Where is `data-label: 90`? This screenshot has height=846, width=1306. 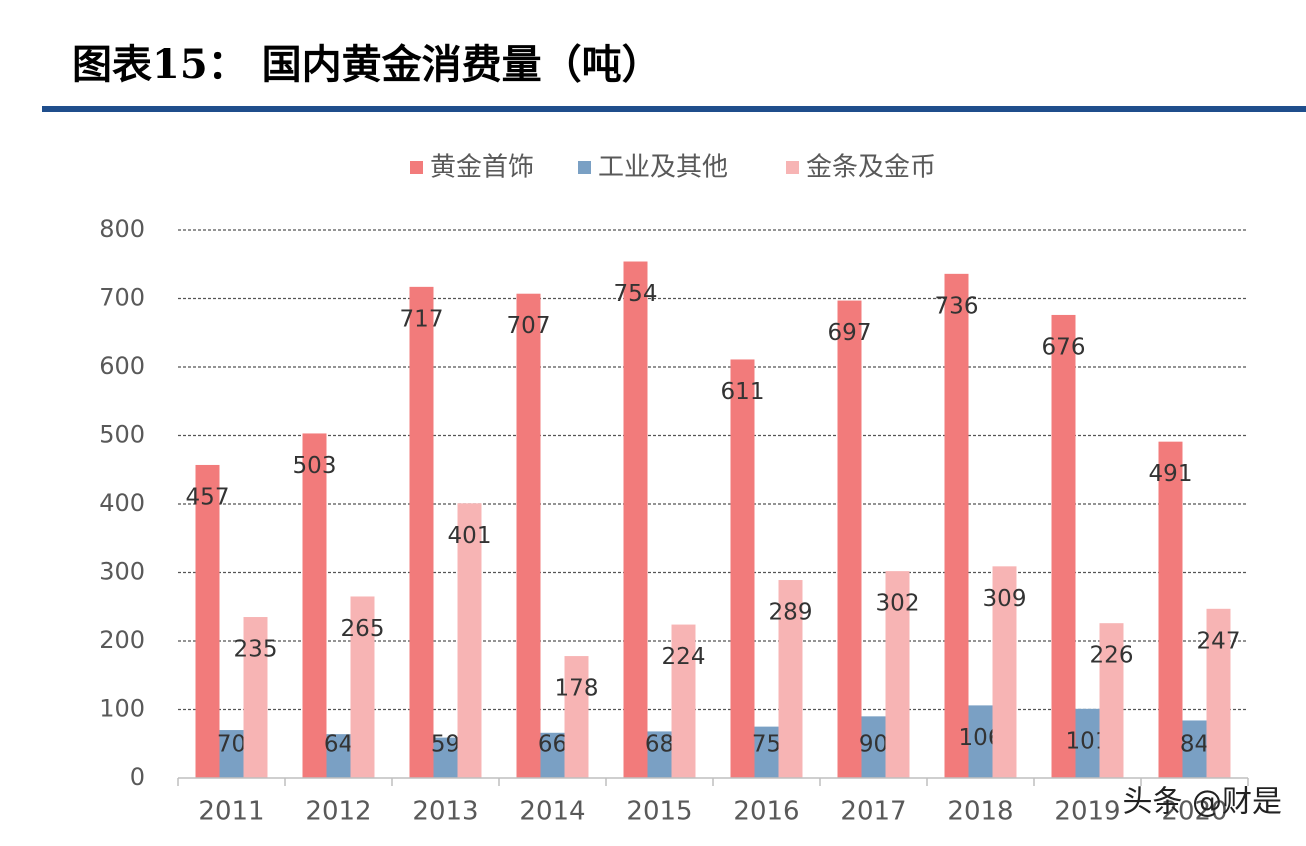 data-label: 90 is located at coordinates (873, 745).